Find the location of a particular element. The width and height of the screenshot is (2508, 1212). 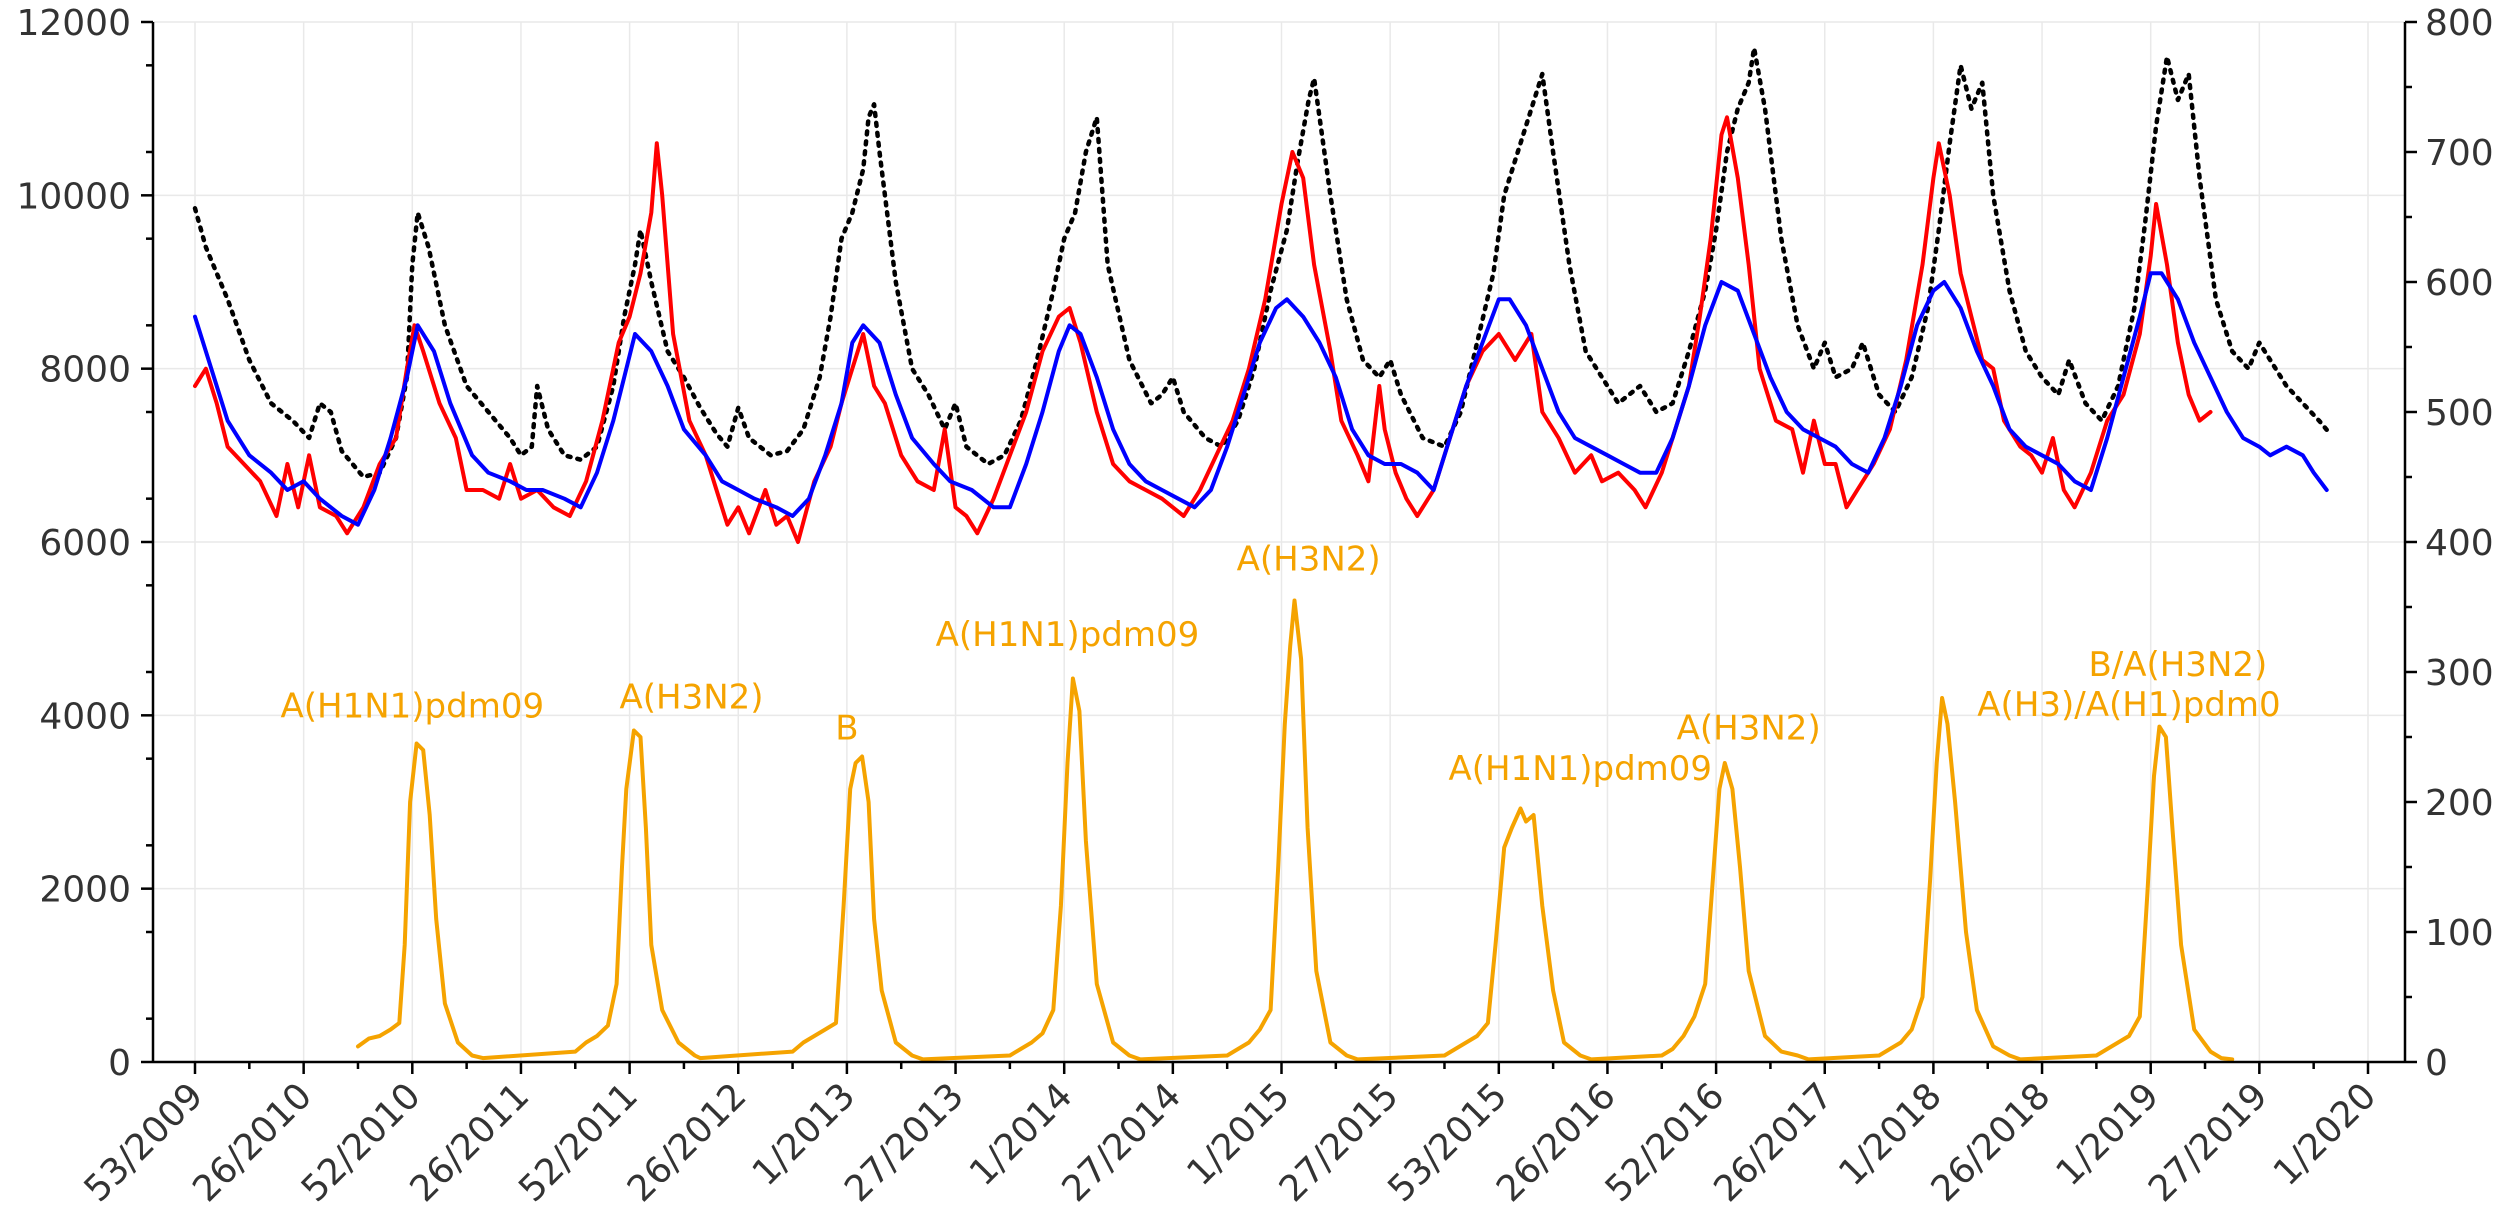

y-right-tick-label: 800 is located at coordinates (2459, 23).